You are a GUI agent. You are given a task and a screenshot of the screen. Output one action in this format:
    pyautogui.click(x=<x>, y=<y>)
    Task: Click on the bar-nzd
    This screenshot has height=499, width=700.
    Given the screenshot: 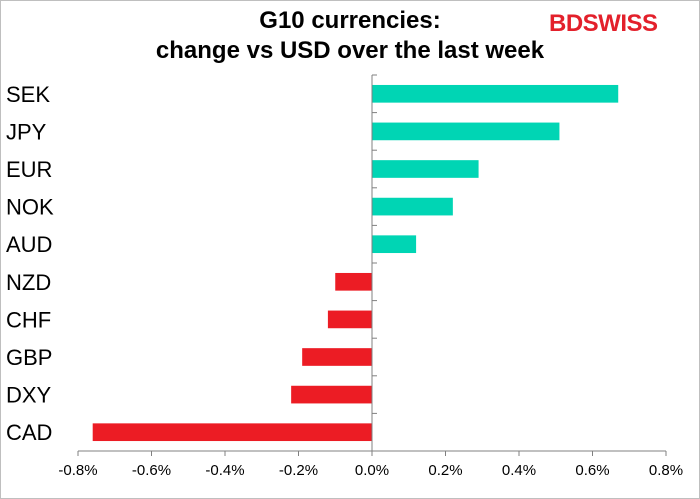 What is the action you would take?
    pyautogui.click(x=353, y=281)
    